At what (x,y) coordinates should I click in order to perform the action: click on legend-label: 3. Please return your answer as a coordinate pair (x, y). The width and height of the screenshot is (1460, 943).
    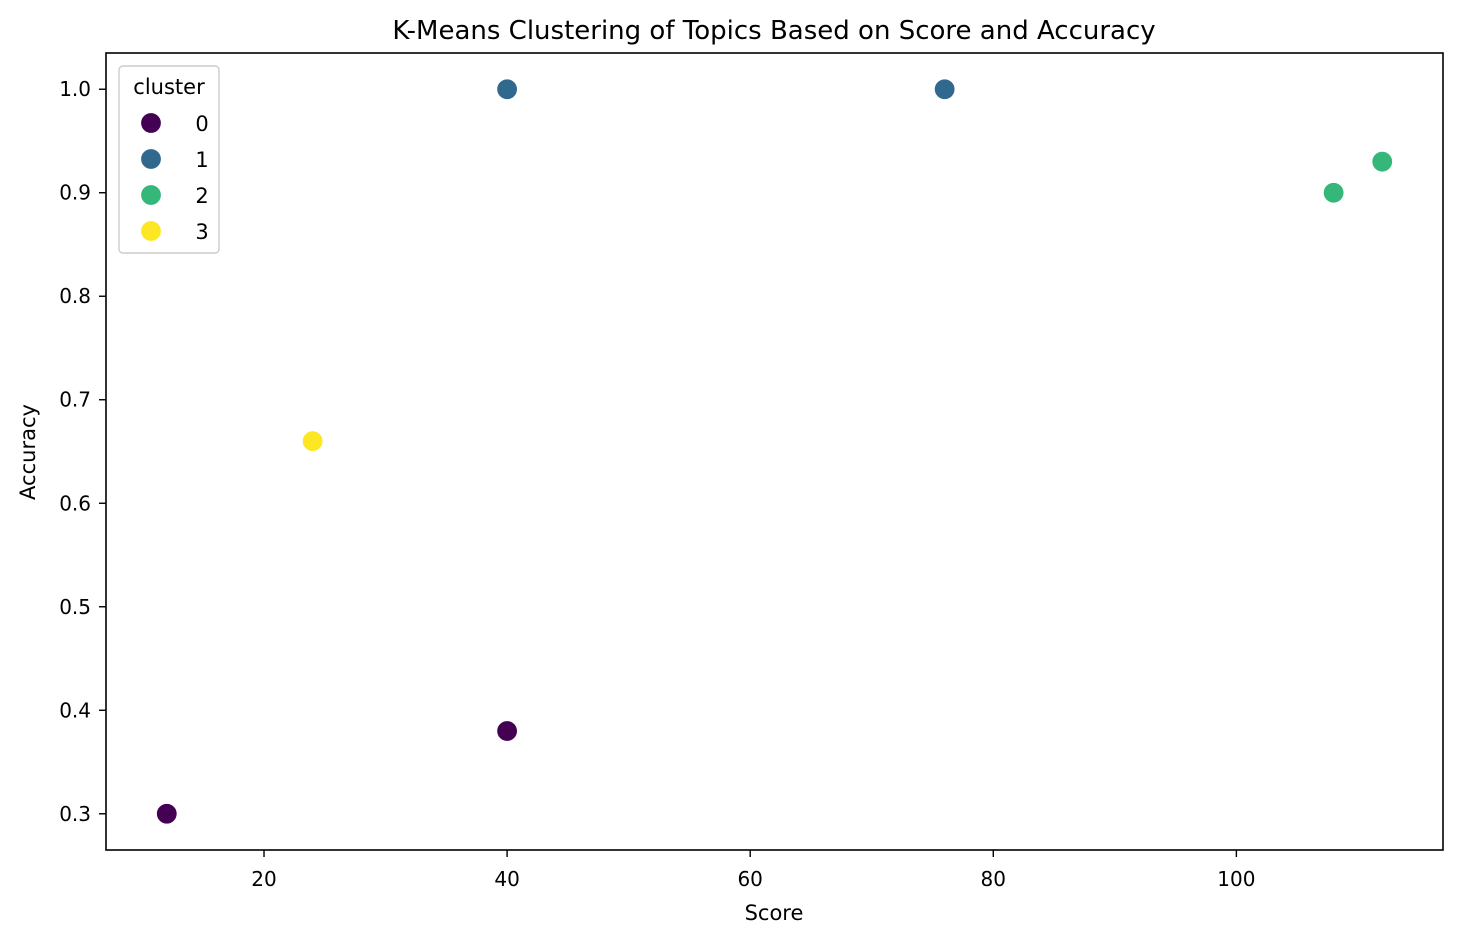
    Looking at the image, I should click on (201, 232).